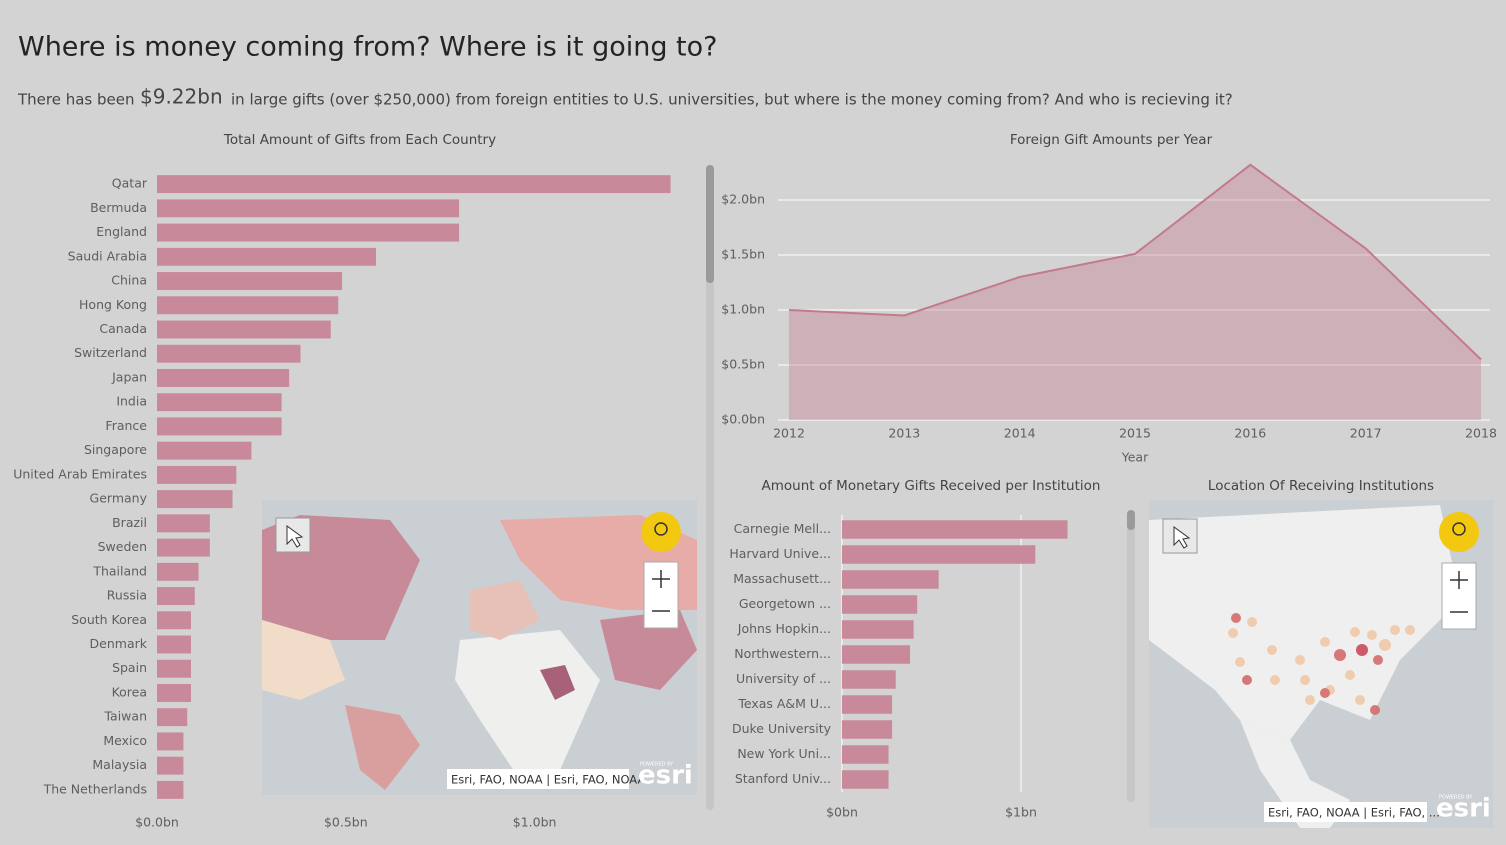 The image size is (1506, 845). I want to click on y-tick-label: Hong Kong, so click(113, 304).